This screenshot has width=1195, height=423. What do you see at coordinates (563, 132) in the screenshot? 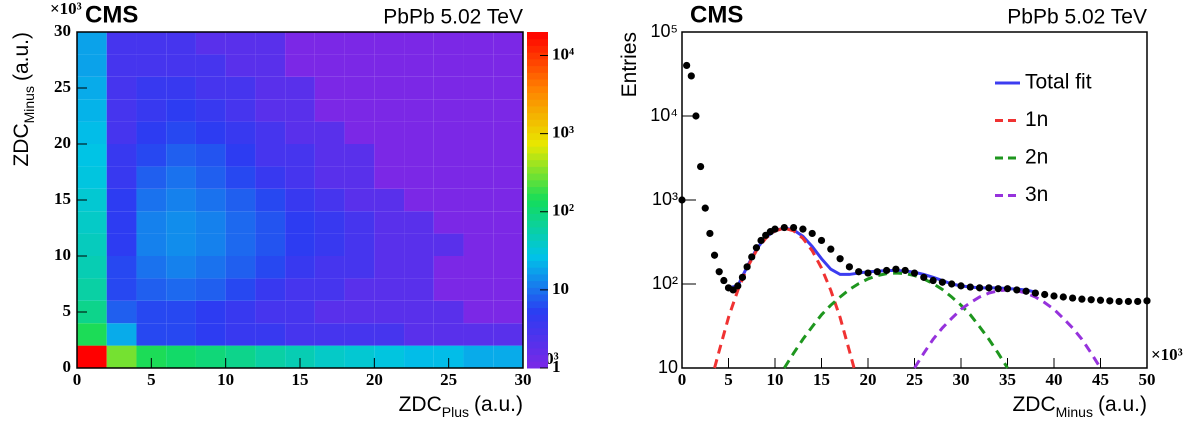
I see `colorbar-tick-label: 10³` at bounding box center [563, 132].